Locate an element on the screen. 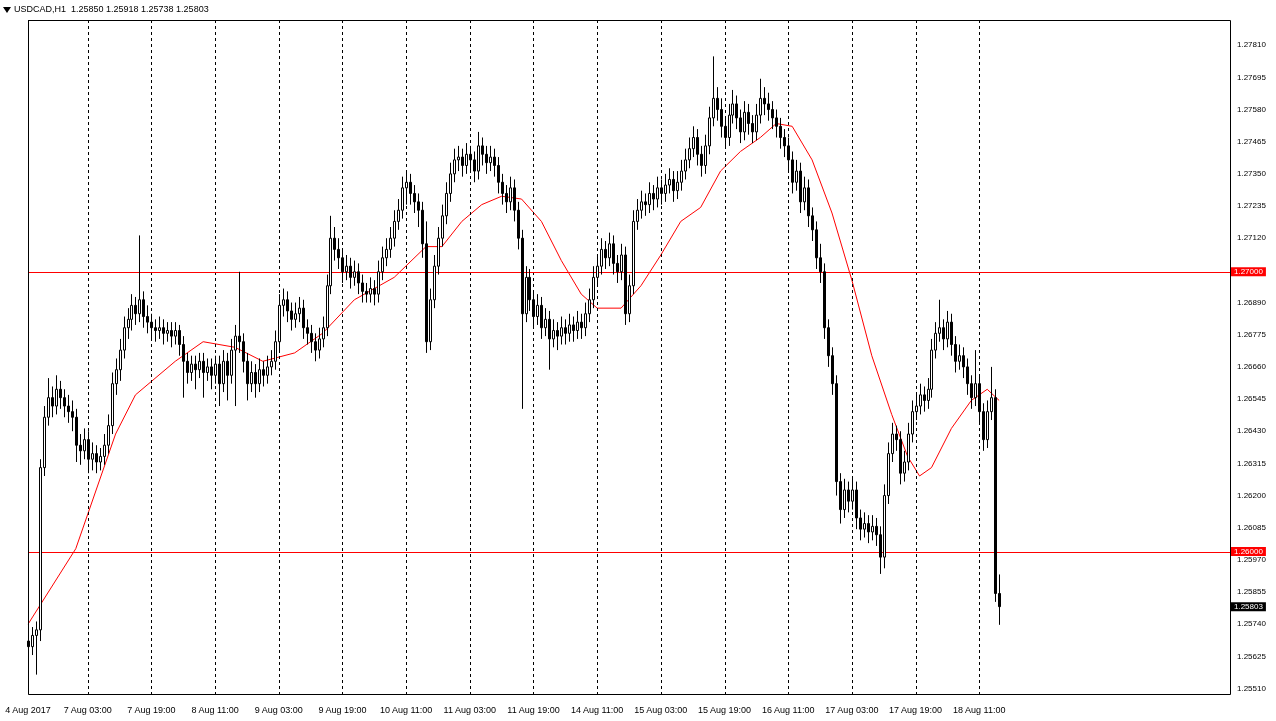 The width and height of the screenshot is (1276, 721). x-tick-label: 17 Aug 19:00 is located at coordinates (916, 710).